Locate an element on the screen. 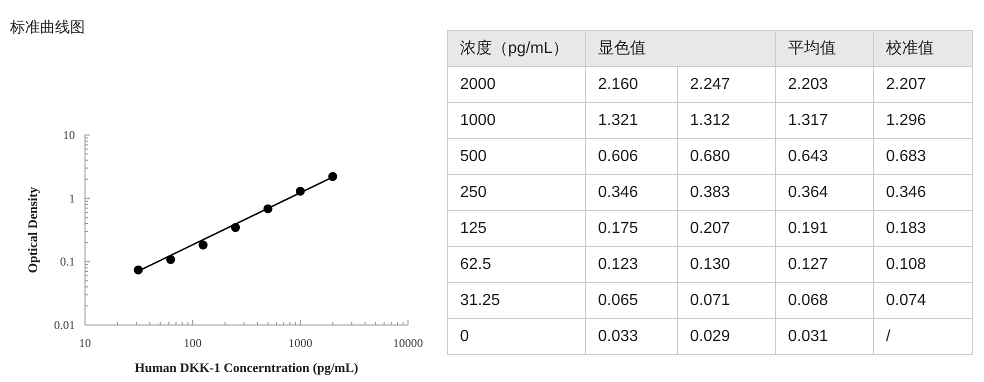 Image resolution: width=984 pixels, height=382 pixels. x-tick-label: 10000 is located at coordinates (408, 343).